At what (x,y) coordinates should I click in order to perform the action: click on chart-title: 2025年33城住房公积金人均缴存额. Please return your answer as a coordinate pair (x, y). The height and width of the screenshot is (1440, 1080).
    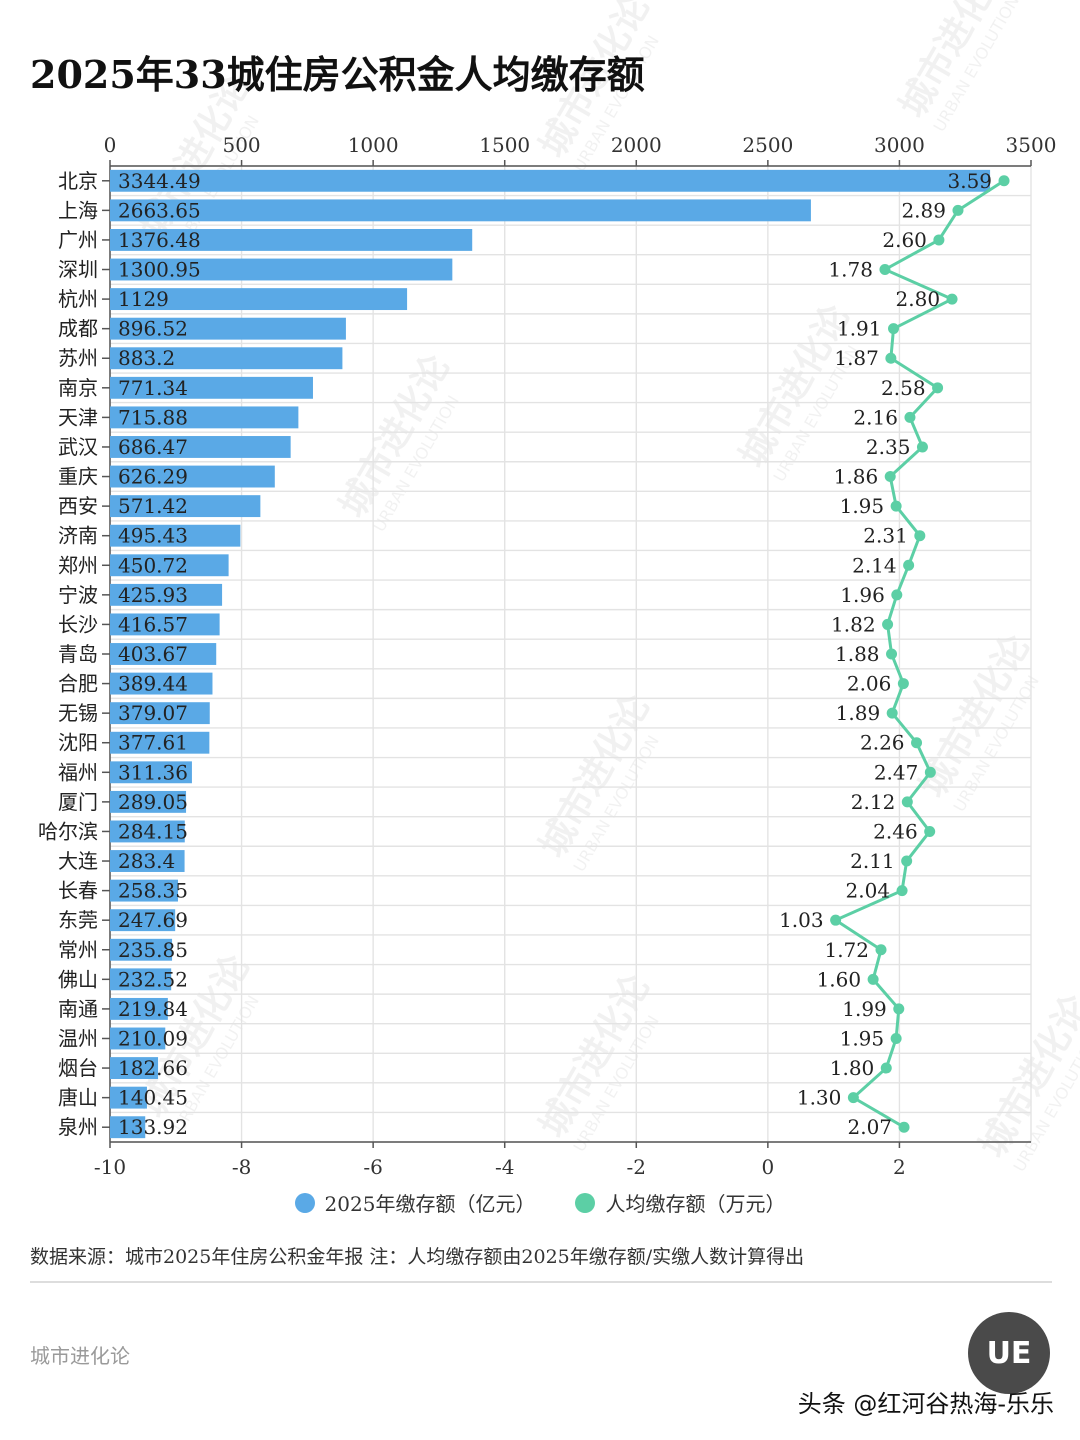
    Looking at the image, I should click on (337, 74).